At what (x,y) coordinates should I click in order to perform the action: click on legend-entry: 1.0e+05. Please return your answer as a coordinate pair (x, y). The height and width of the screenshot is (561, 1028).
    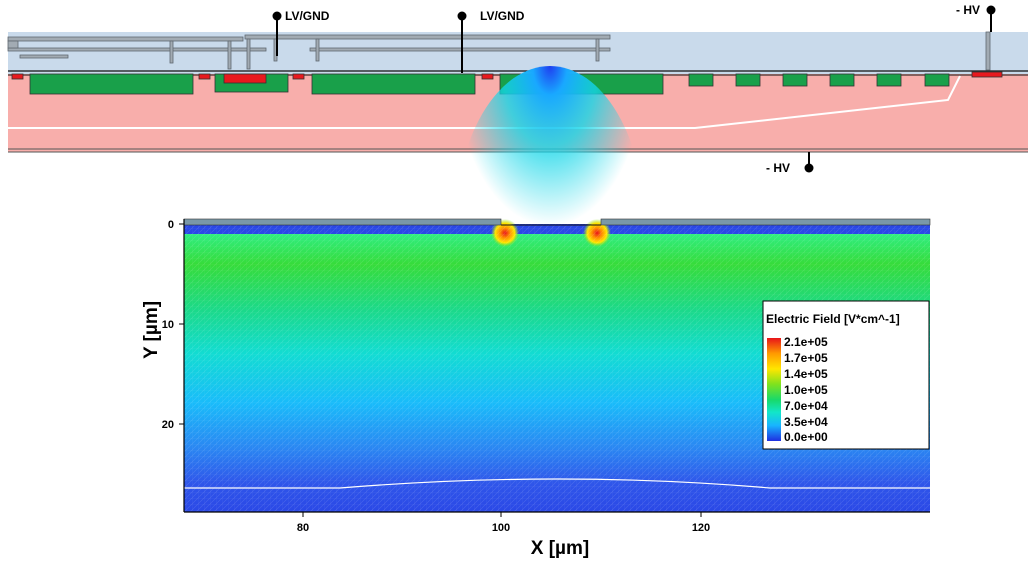
    Looking at the image, I should click on (806, 390).